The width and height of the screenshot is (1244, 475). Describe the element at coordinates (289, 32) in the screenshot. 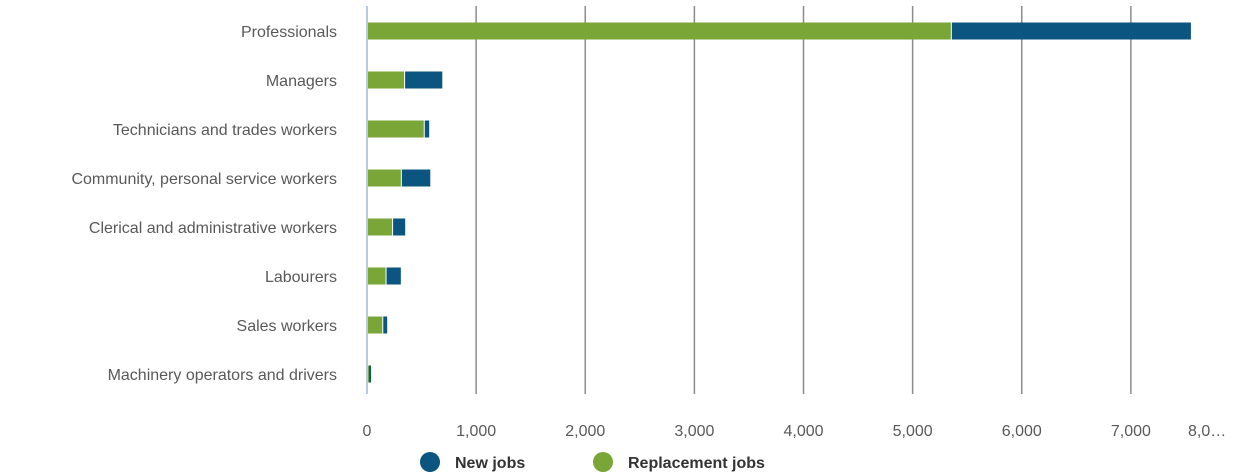

I see `category-label-professionals: Professionals` at that location.